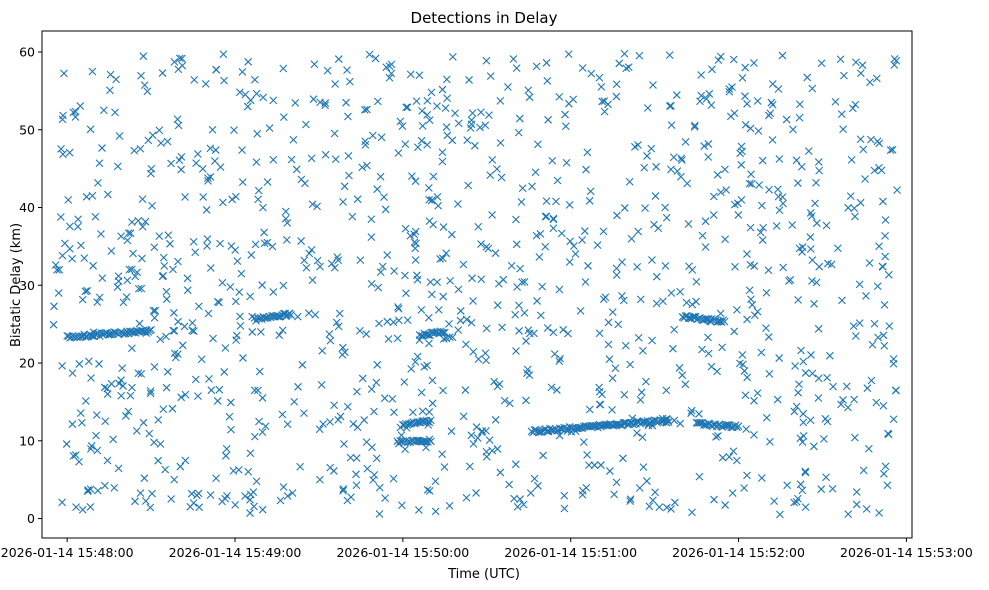 This screenshot has width=989, height=590. I want to click on y-tick-label: 0, so click(31, 518).